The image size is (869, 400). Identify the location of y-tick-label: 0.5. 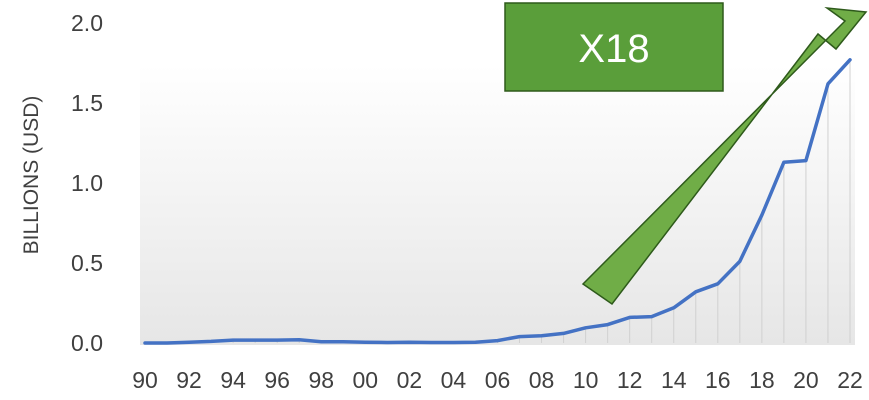
(87, 263).